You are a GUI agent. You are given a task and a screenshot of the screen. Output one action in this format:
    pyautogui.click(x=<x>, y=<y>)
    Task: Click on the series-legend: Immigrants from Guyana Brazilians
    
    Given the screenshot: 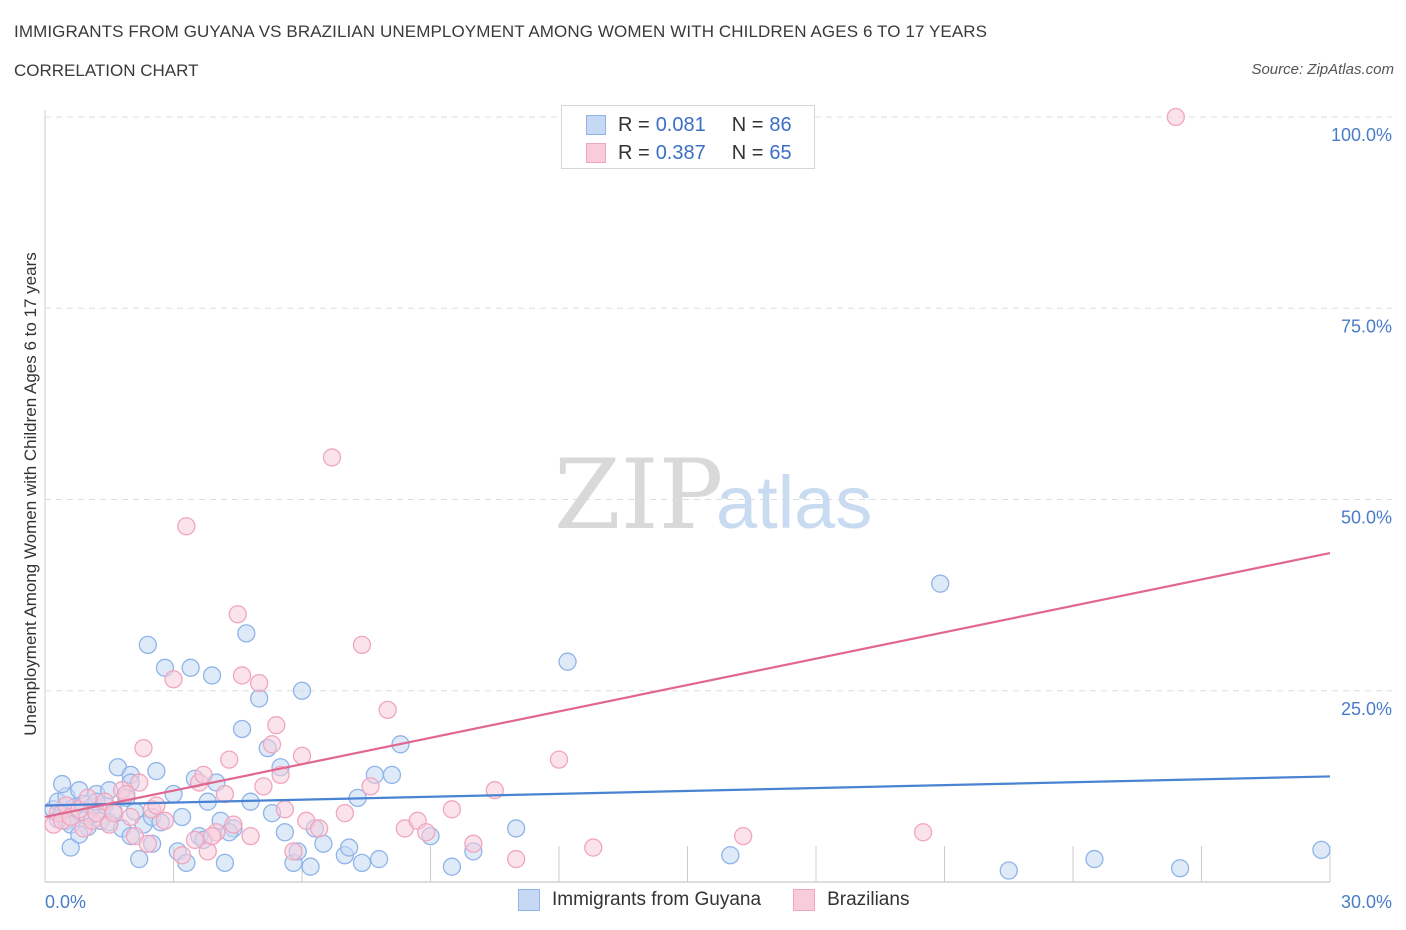 What is the action you would take?
    pyautogui.click(x=729, y=900)
    